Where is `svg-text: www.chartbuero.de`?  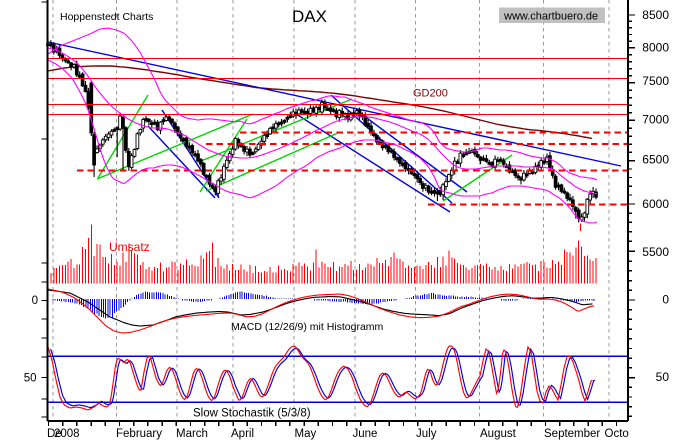 svg-text: www.chartbuero.de is located at coordinates (550, 17).